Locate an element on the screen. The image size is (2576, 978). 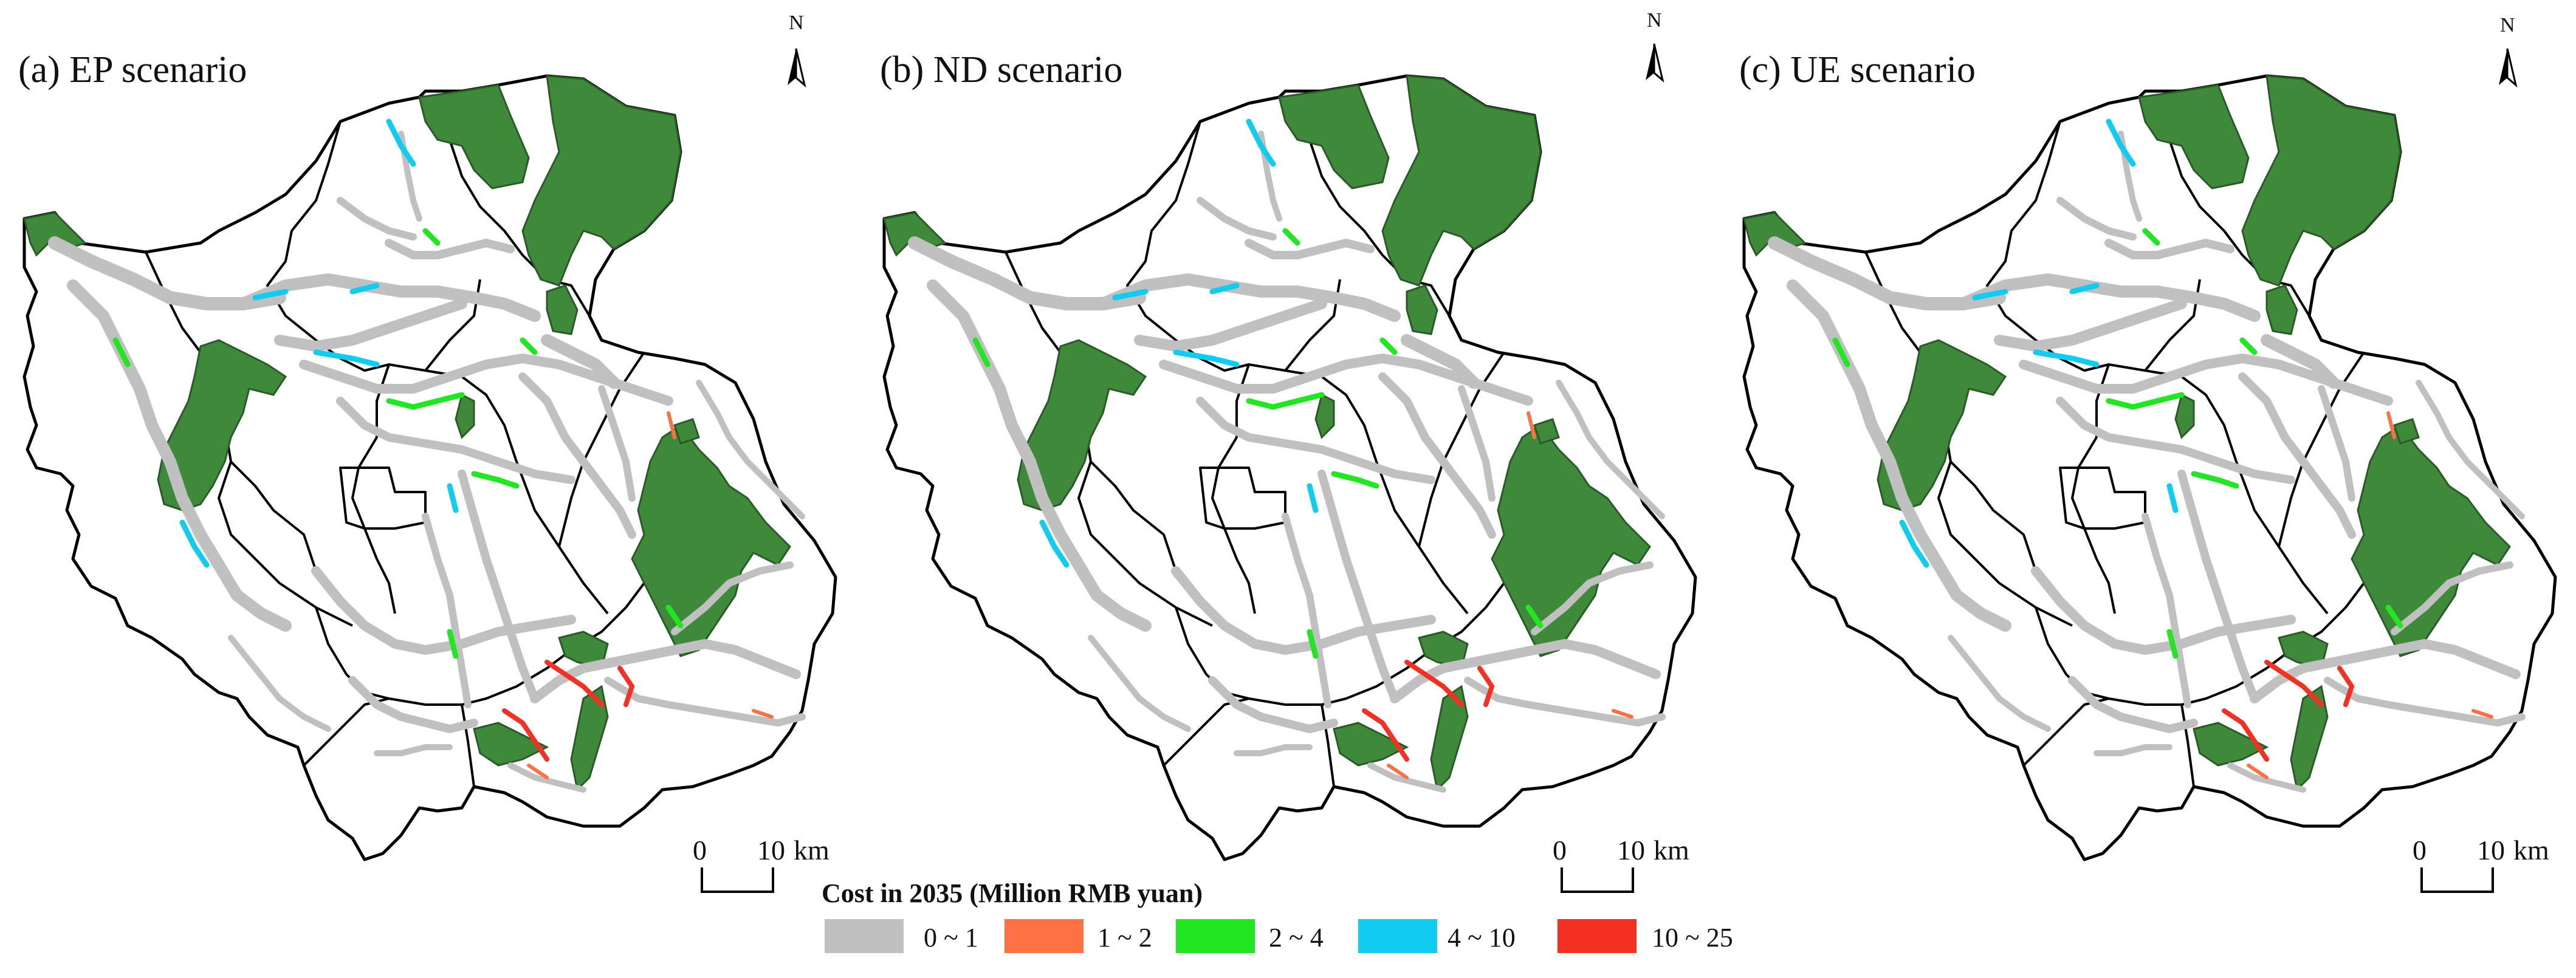
legend-label: 0 ~ 1 is located at coordinates (951, 937).